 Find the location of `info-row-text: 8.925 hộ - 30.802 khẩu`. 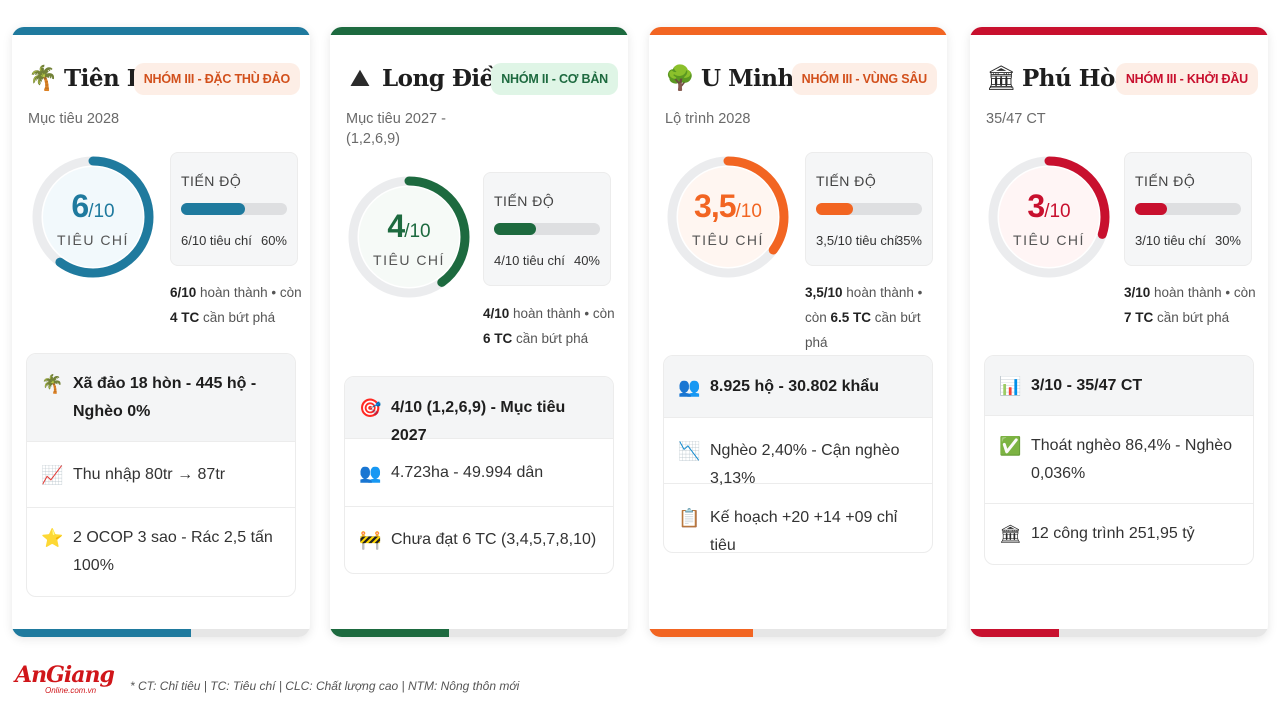

info-row-text: 8.925 hộ - 30.802 khẩu is located at coordinates (794, 386).